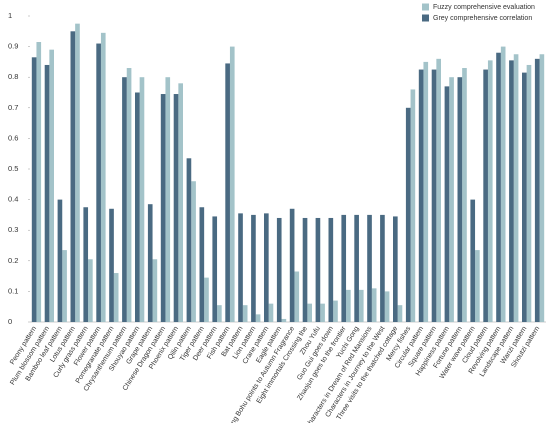  I want to click on y-tick-label: 0.9, so click(13, 46).